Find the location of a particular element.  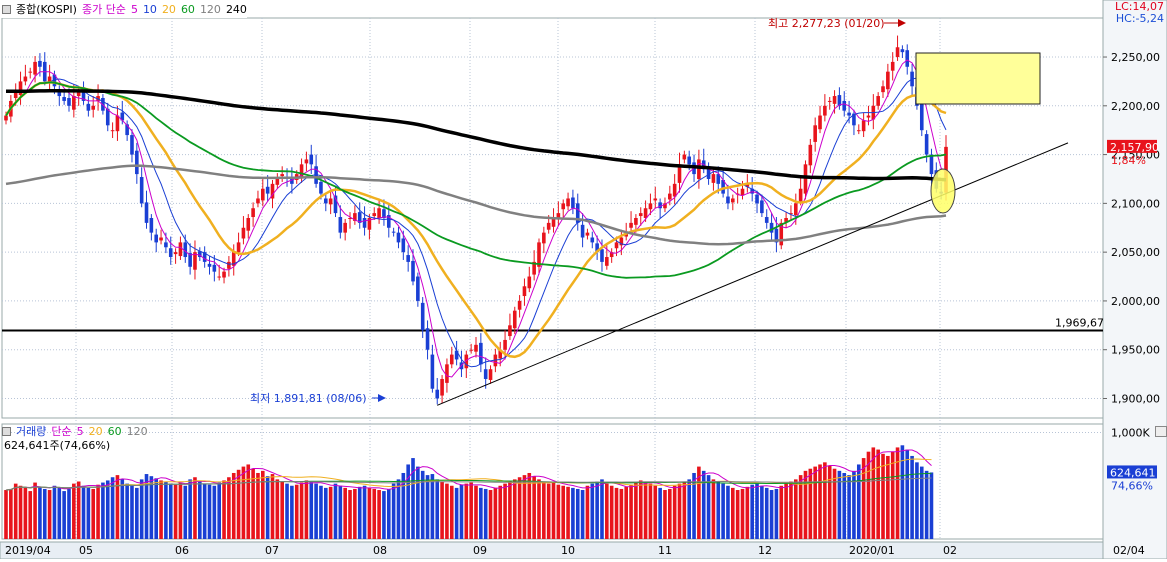

panel-expand-button is located at coordinates (1161, 431).